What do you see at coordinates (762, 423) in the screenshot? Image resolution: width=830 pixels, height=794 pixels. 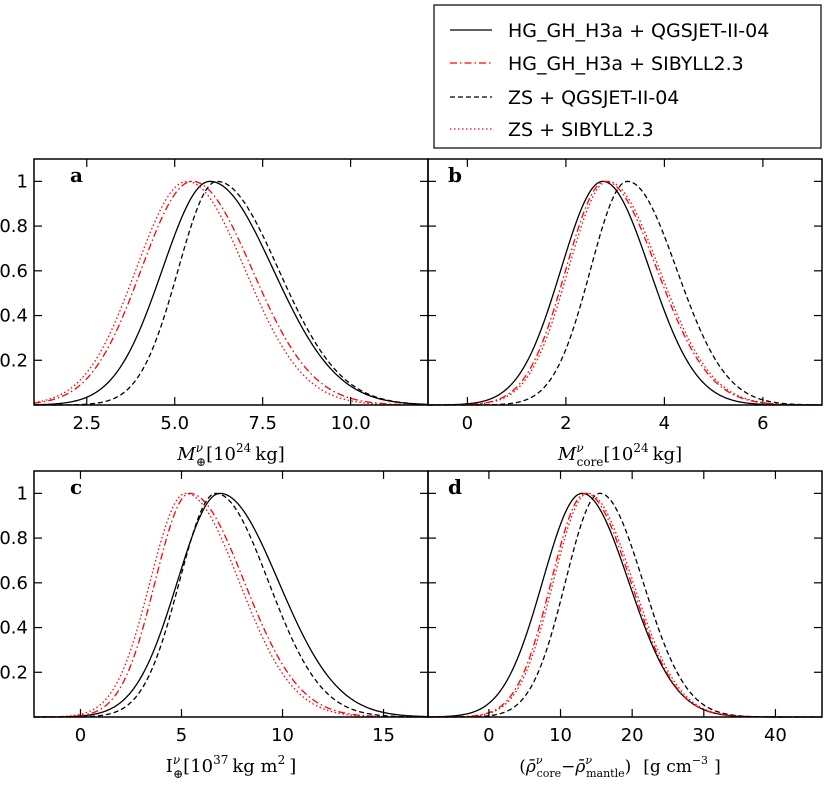 I see `panel-b-xtick-label: 6` at bounding box center [762, 423].